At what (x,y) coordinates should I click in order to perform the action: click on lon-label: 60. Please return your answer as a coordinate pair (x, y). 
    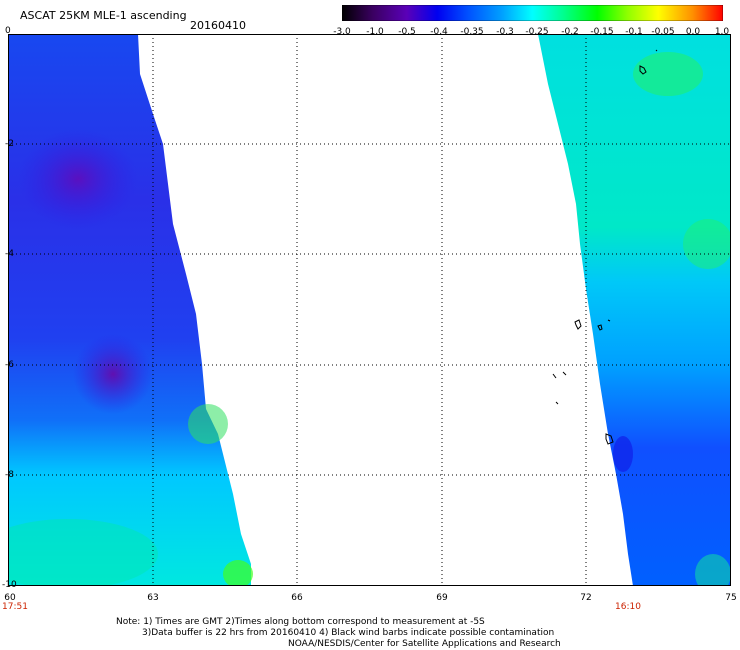
    Looking at the image, I should click on (10, 598).